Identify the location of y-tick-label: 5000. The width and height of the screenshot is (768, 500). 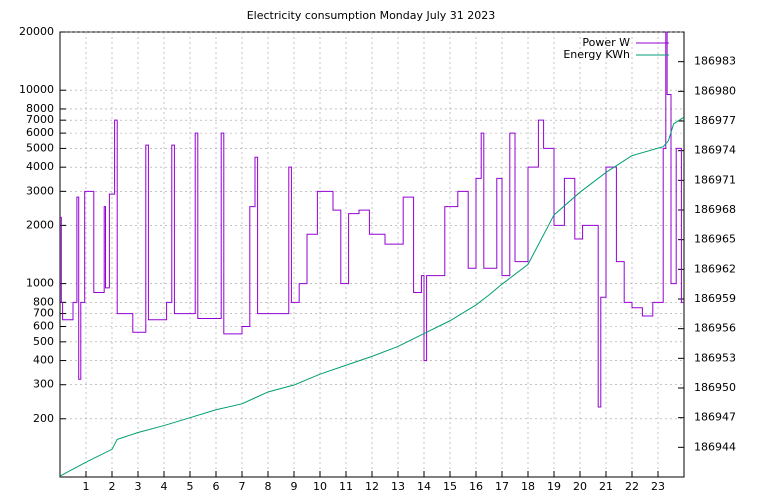
(40, 147).